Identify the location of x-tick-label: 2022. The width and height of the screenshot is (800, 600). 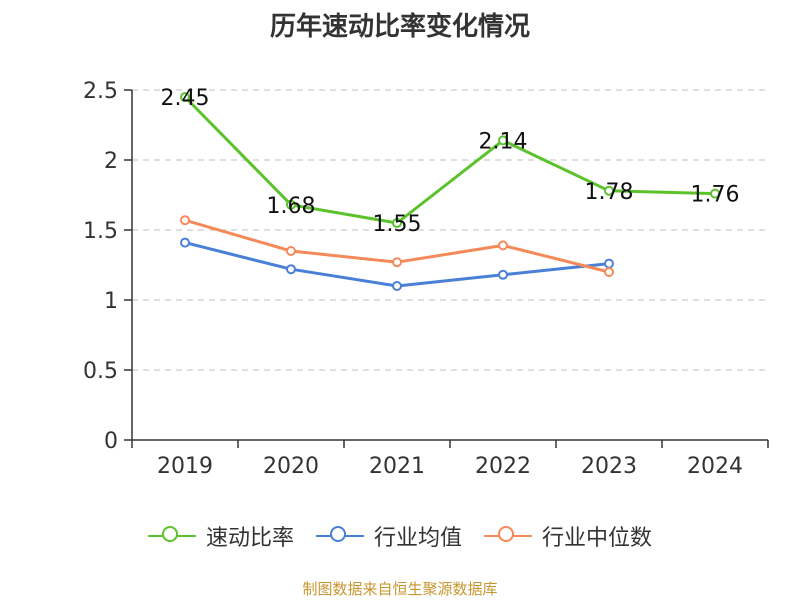
(503, 466).